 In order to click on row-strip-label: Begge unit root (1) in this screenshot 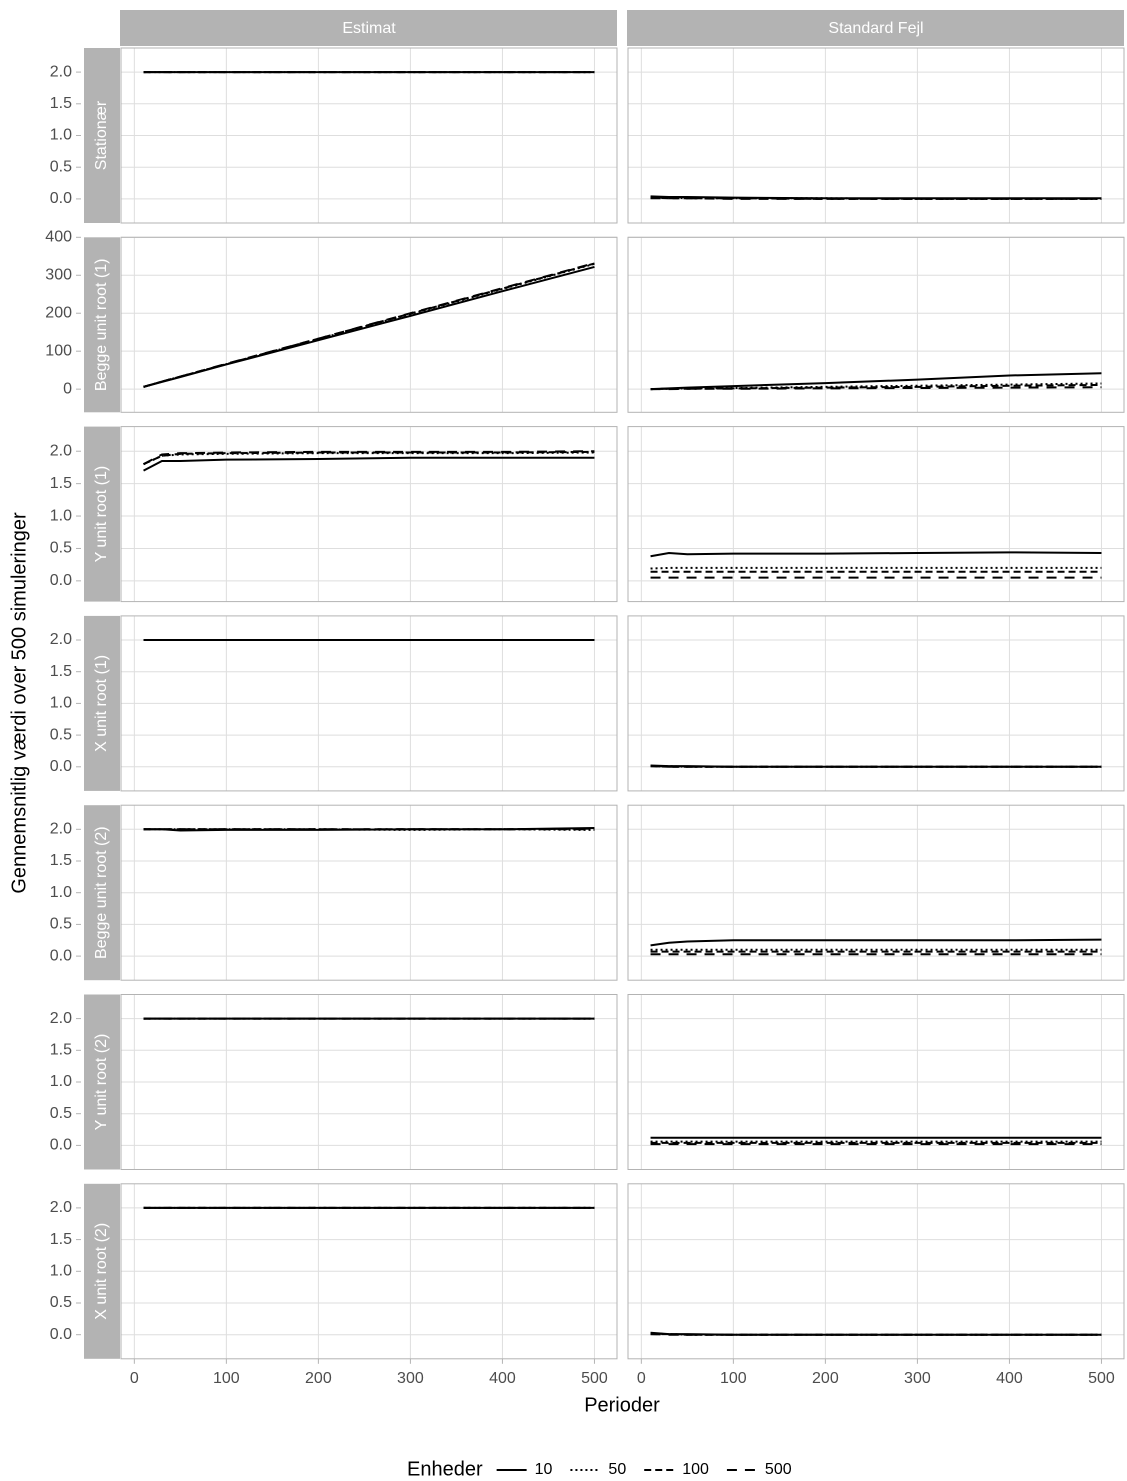, I will do `click(101, 325)`.